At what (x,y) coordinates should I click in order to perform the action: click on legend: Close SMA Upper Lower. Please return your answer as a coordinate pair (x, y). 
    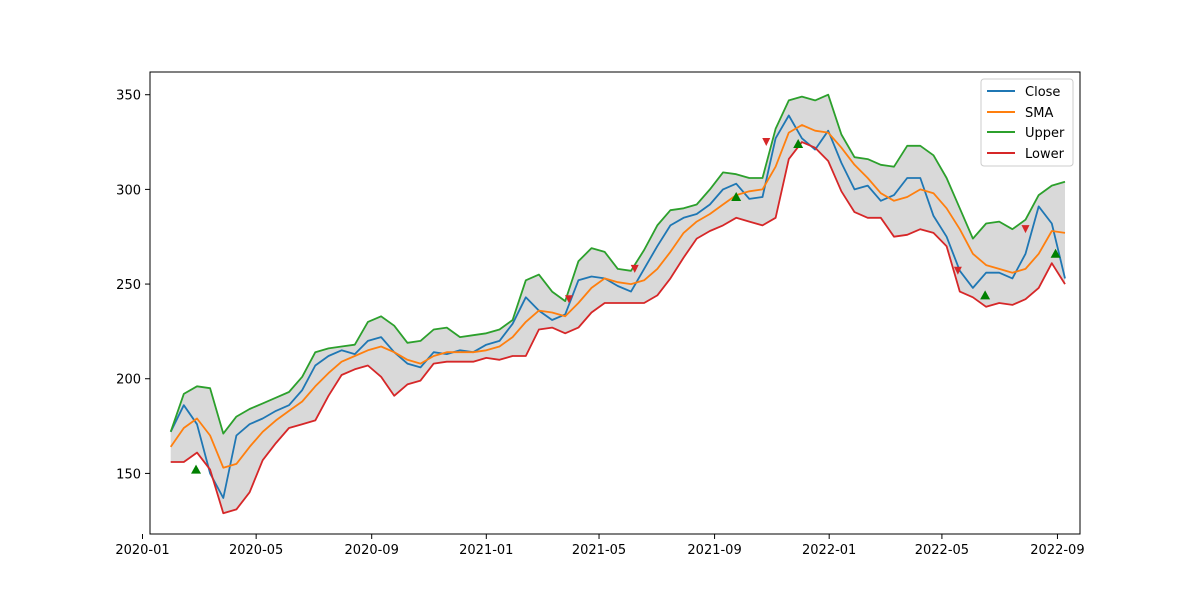
    Looking at the image, I should click on (1027, 122).